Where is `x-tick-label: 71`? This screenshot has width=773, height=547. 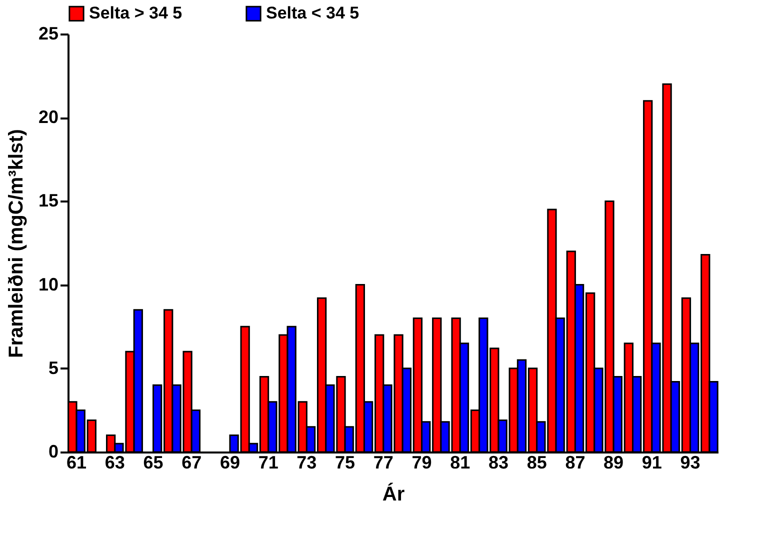
x-tick-label: 71 is located at coordinates (268, 462).